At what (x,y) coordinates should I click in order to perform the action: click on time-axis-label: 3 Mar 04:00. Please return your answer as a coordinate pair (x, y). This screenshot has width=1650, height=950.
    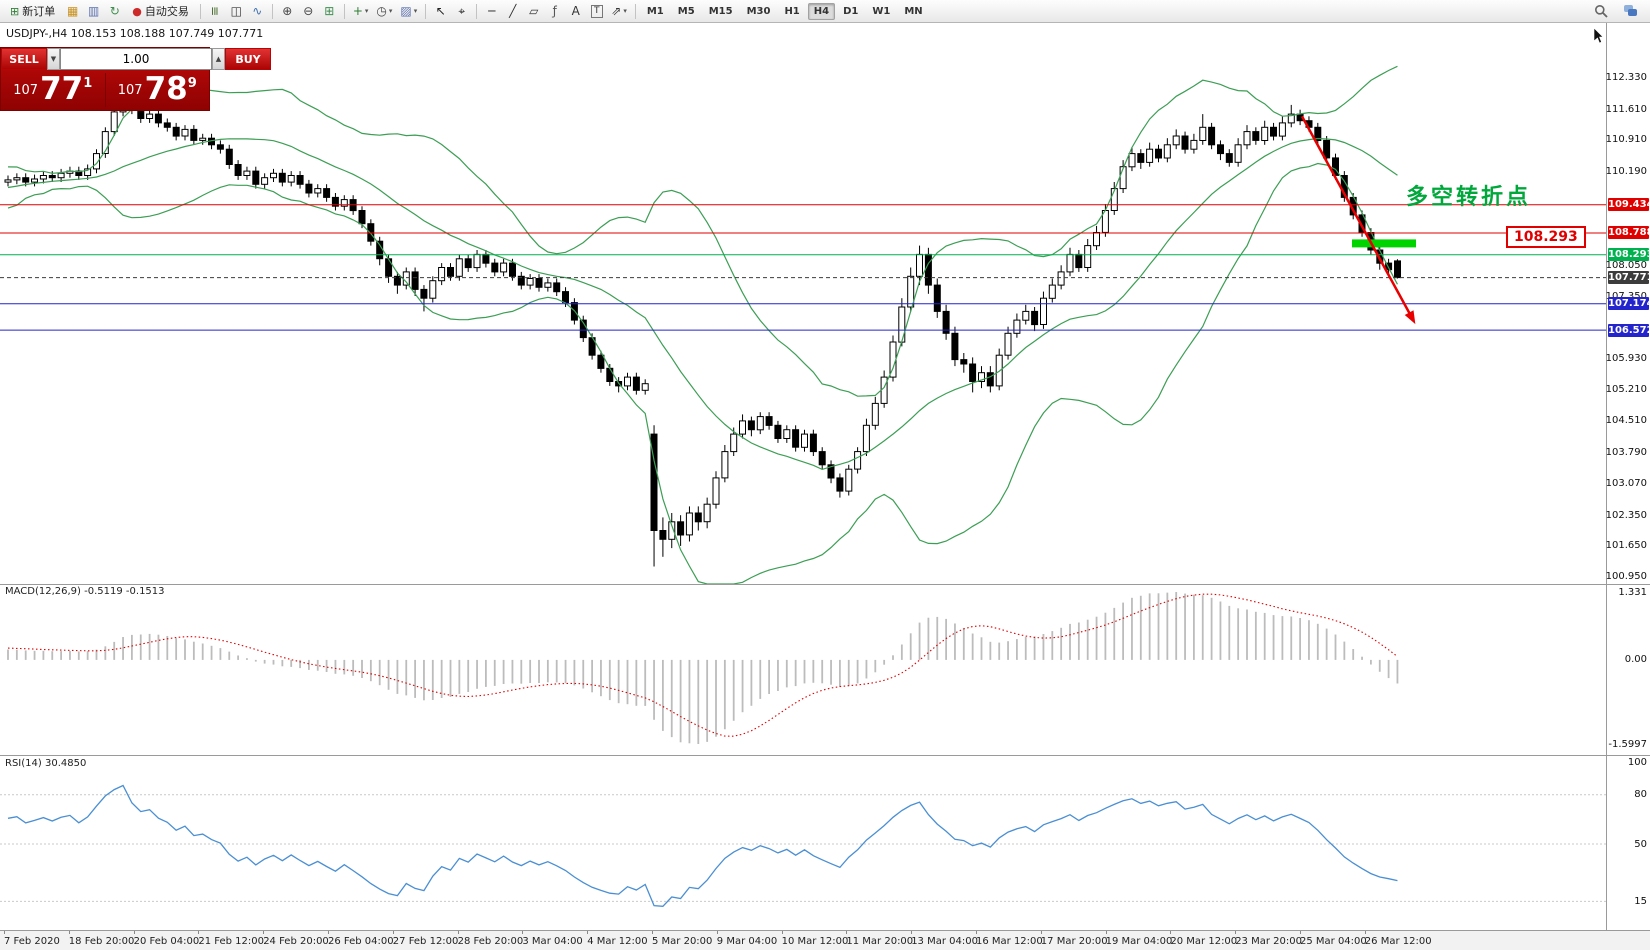
    Looking at the image, I should click on (552, 941).